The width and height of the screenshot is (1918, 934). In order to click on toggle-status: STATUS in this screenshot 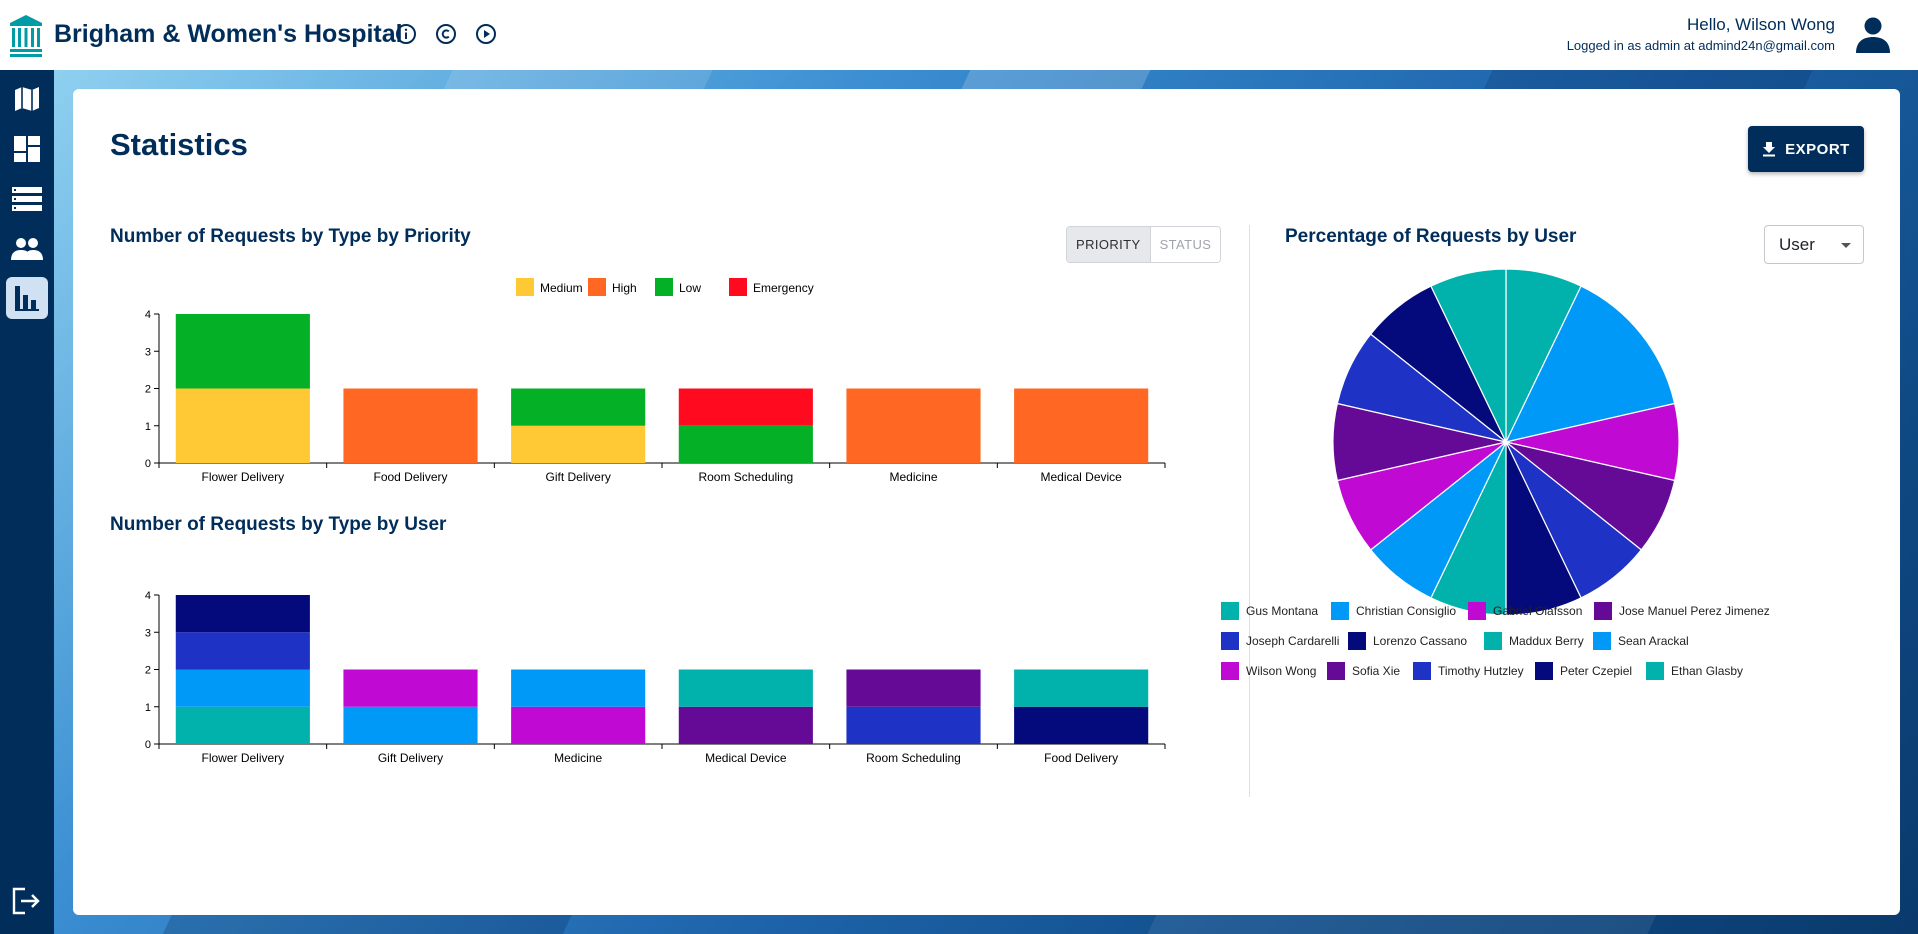, I will do `click(1185, 244)`.